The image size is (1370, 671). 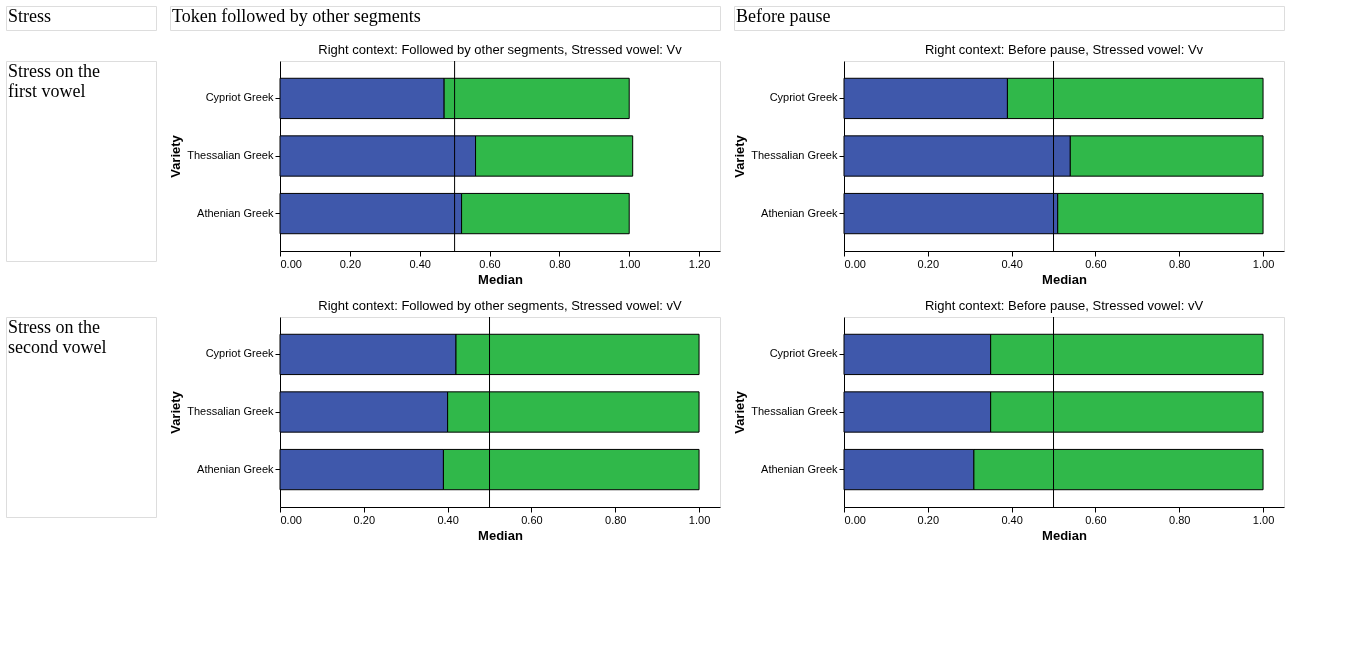 What do you see at coordinates (699, 263) in the screenshot?
I see `x-tick-label: 1.20` at bounding box center [699, 263].